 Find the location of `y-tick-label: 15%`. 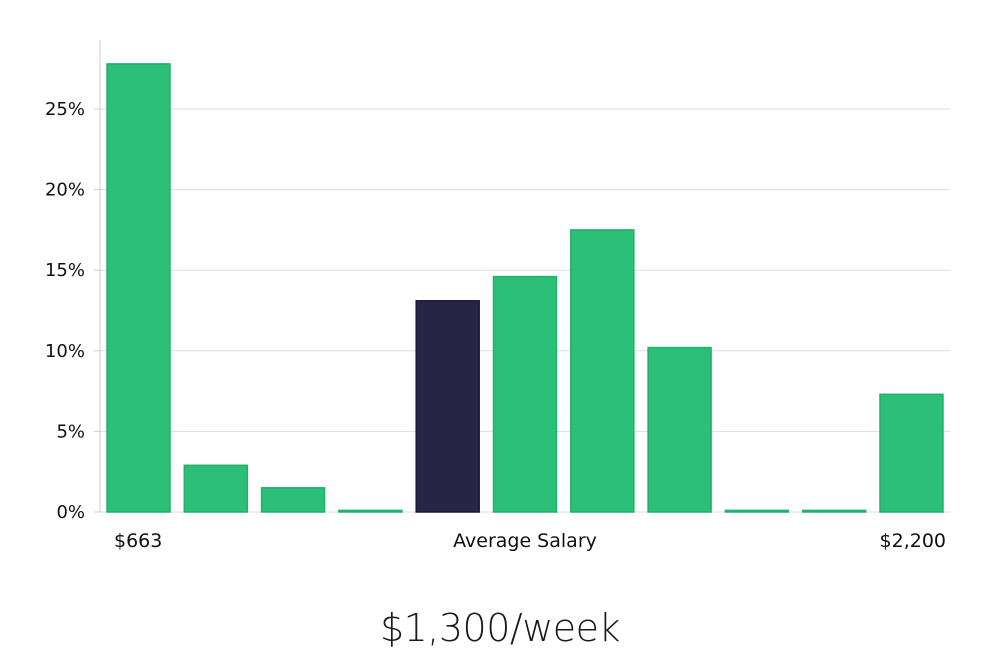

y-tick-label: 15% is located at coordinates (65, 270).